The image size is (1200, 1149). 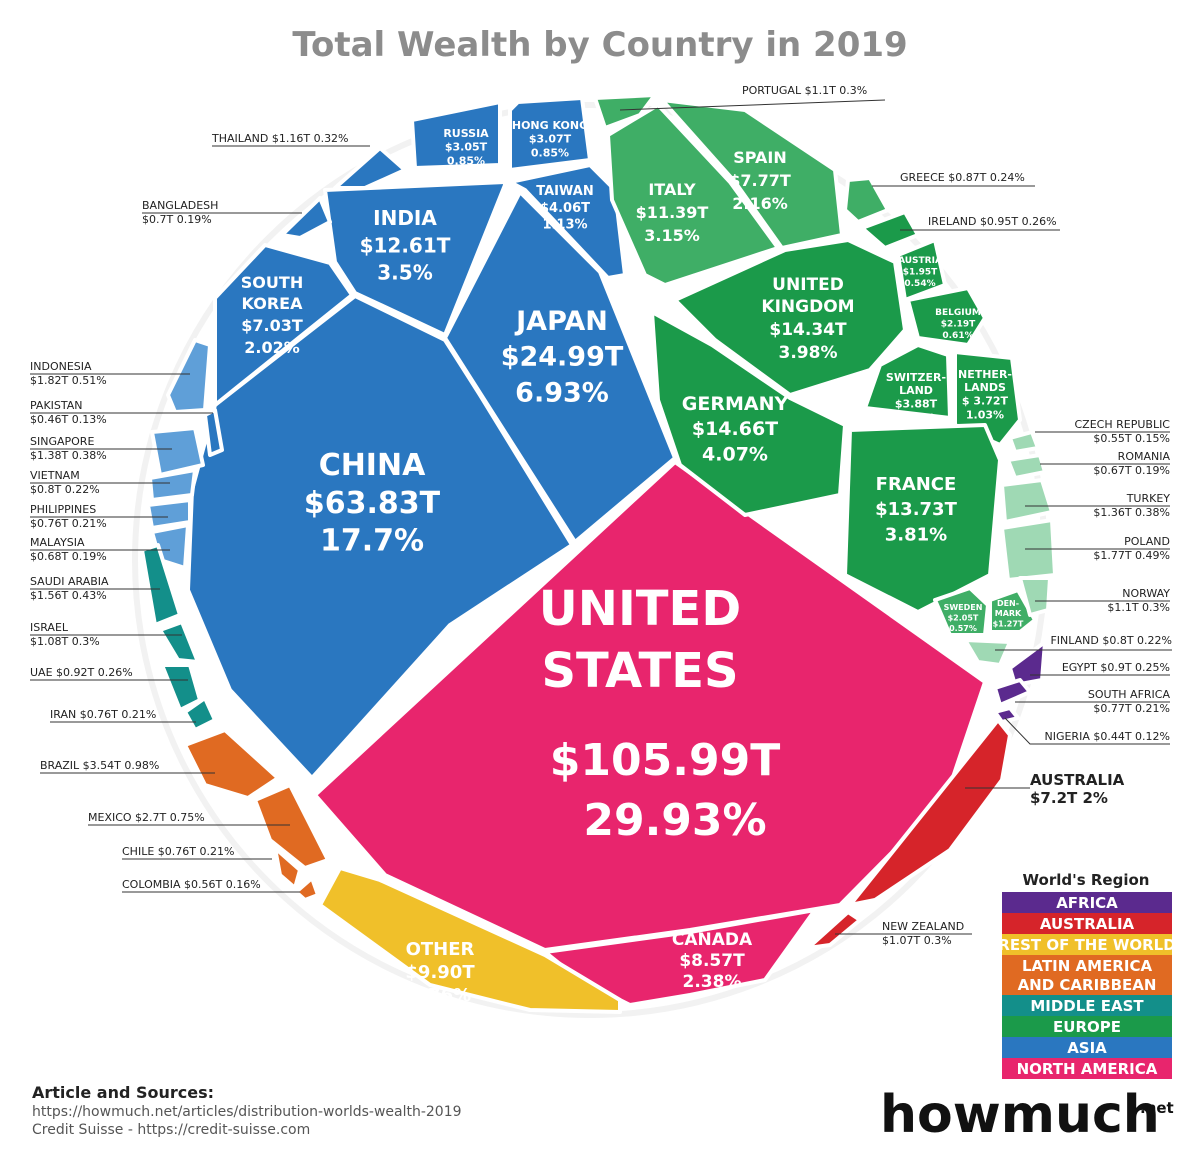 I want to click on cell-norway, so click(x=1035, y=596).